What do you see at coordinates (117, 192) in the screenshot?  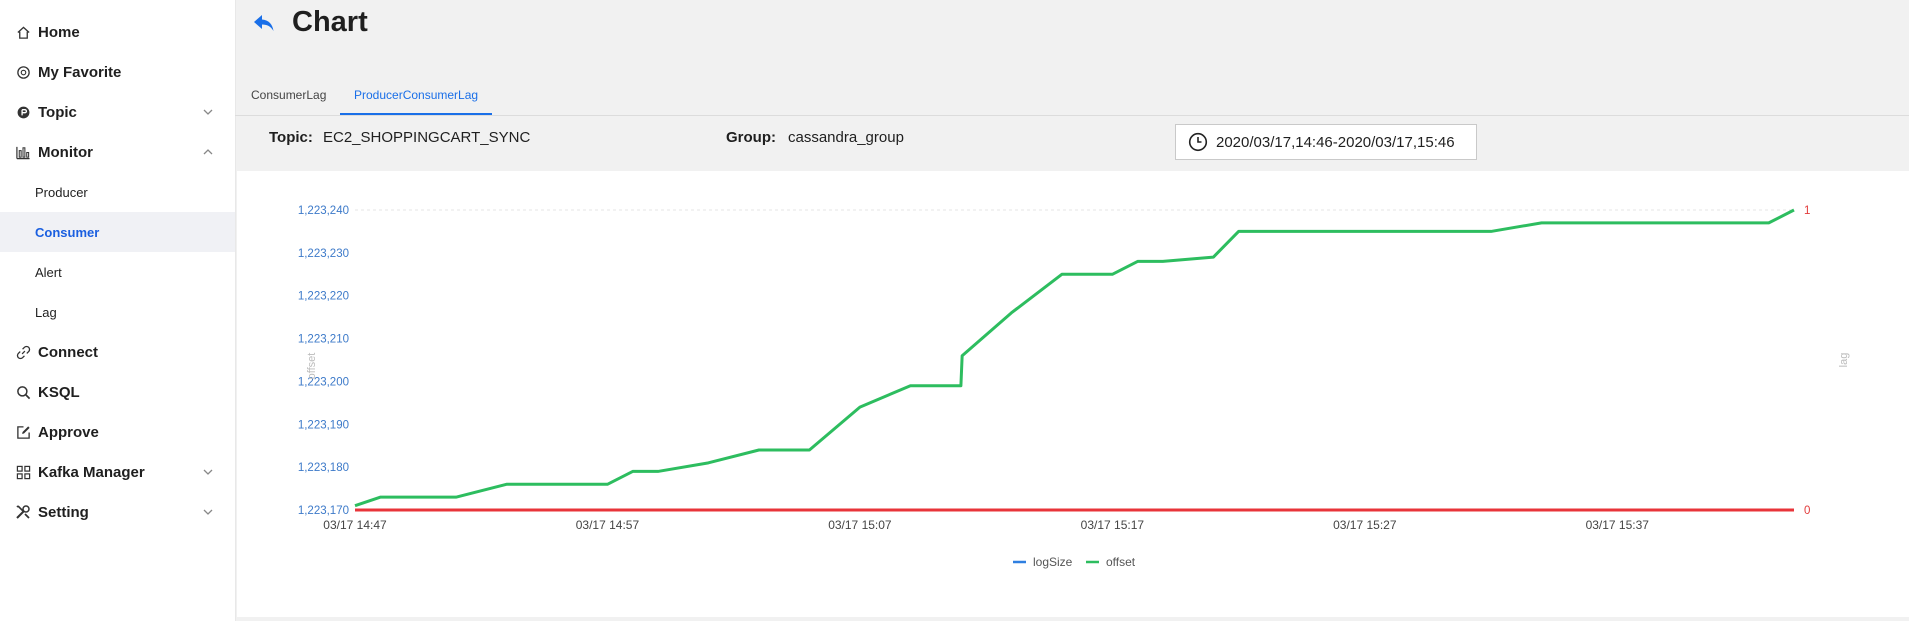 I see `nav-producer: Producer` at bounding box center [117, 192].